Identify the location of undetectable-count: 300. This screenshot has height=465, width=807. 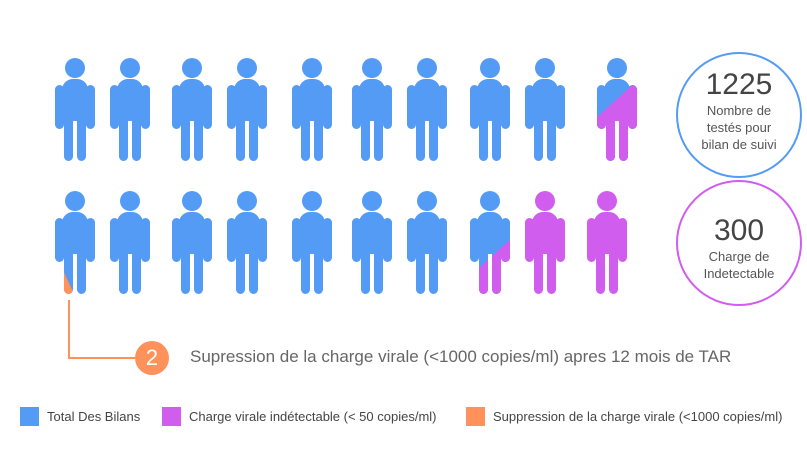
(739, 230).